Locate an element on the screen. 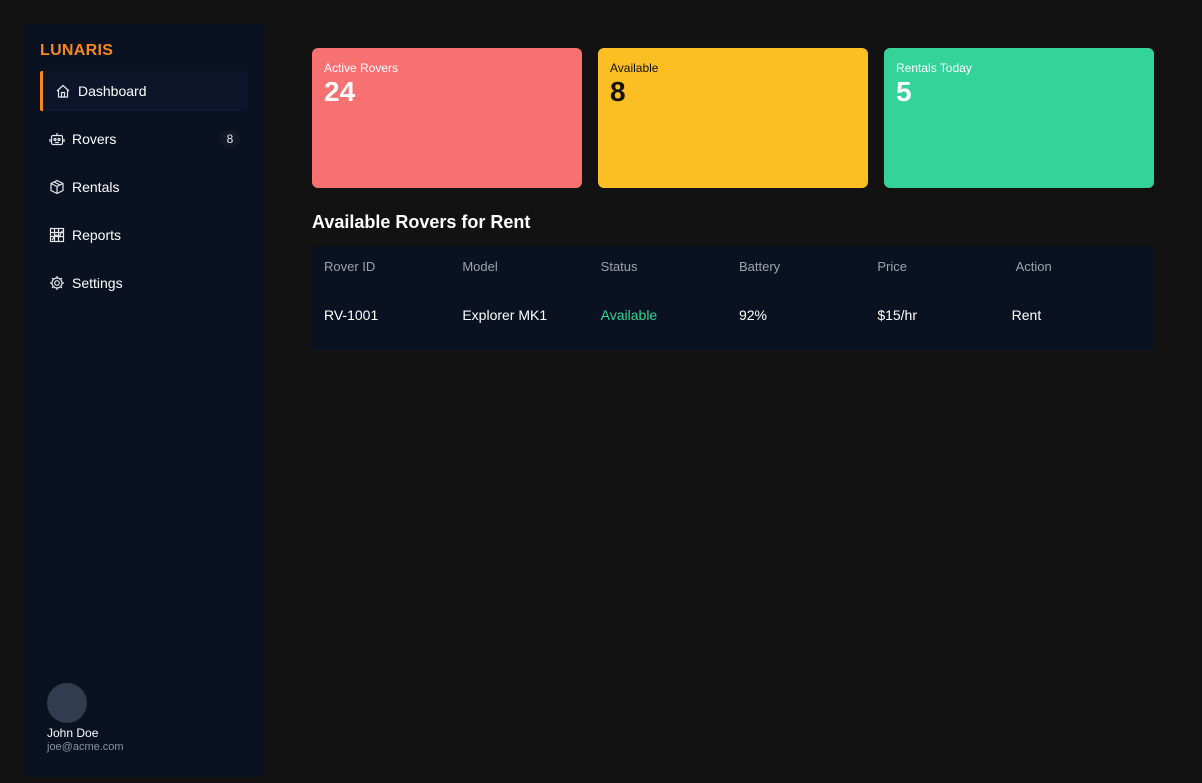  stat-label: Active Rovers is located at coordinates (361, 68).